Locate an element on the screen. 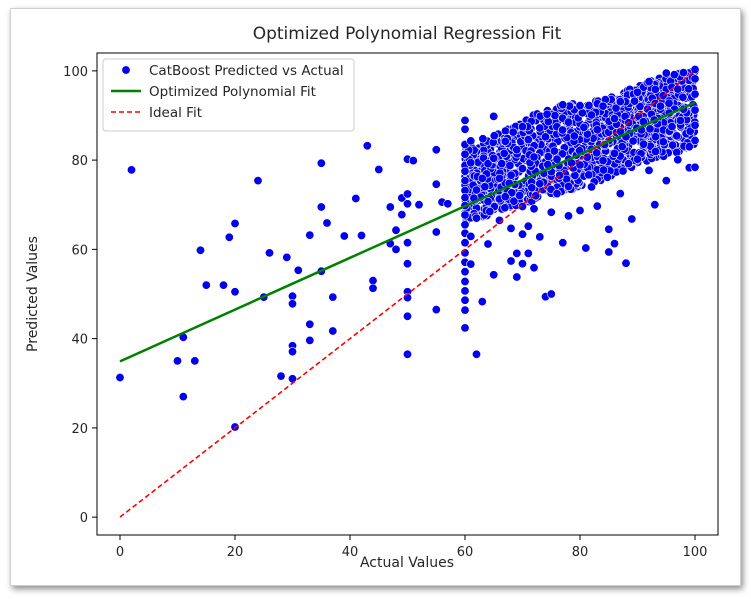 This screenshot has height=599, width=751. legend-label-ideal-fit: Ideal Fit is located at coordinates (175, 113).